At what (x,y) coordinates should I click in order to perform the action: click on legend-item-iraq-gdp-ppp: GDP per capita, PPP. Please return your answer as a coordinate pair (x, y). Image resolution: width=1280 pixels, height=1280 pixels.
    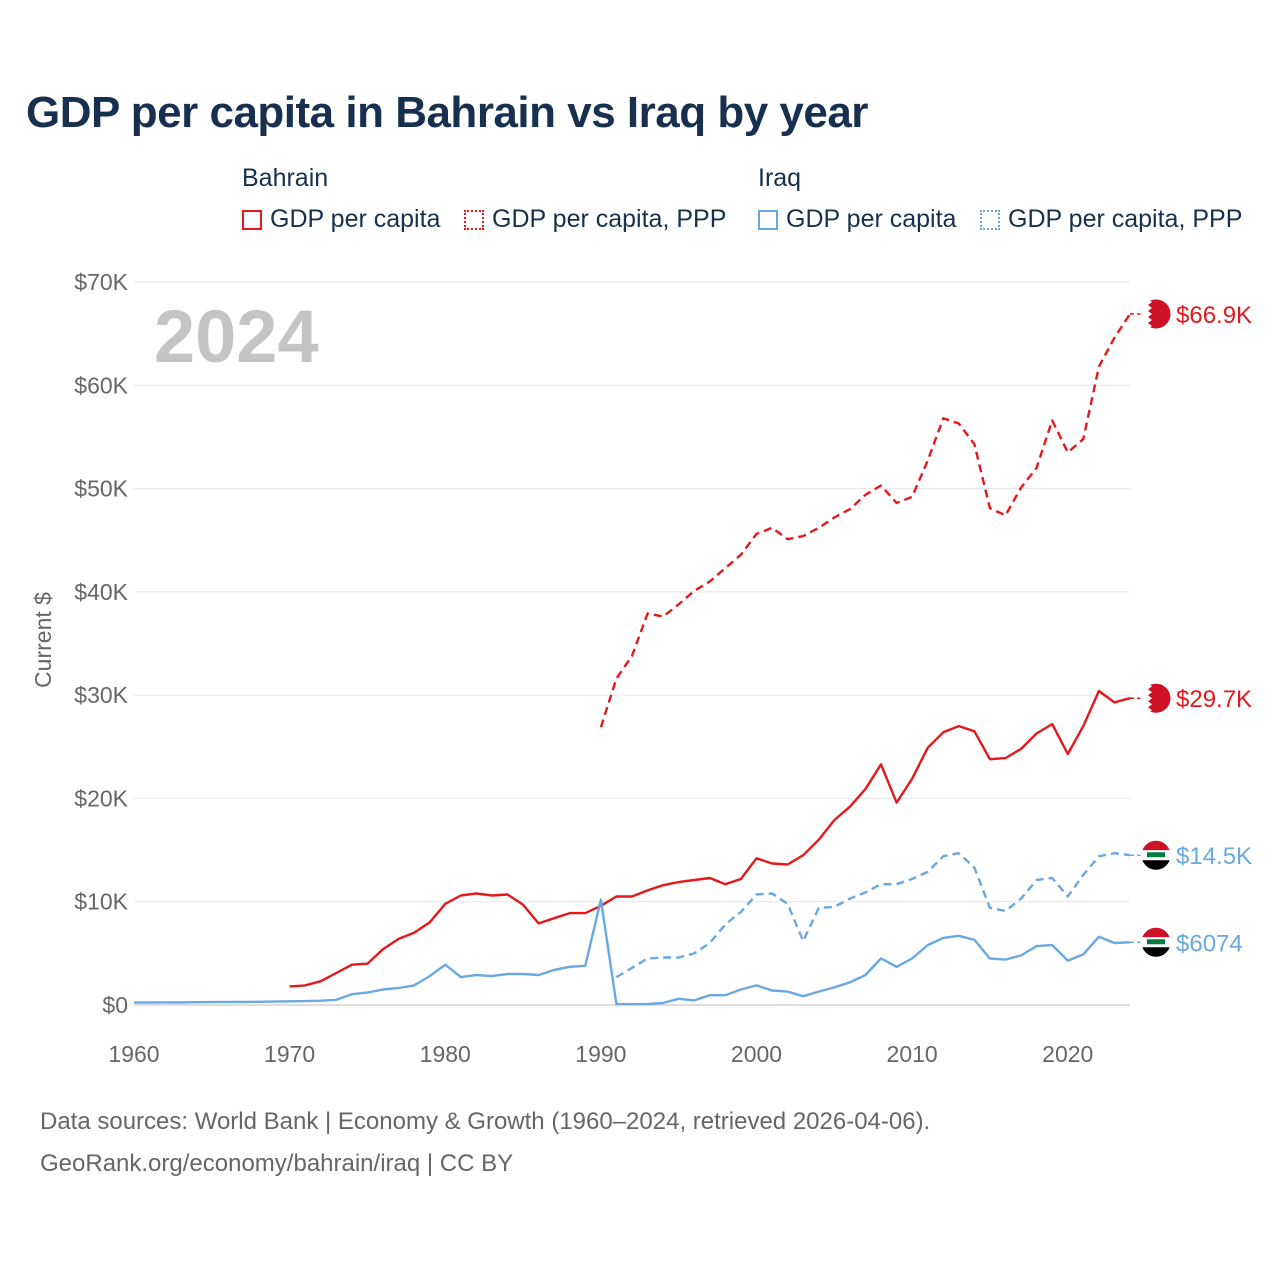
    Looking at the image, I should click on (1111, 219).